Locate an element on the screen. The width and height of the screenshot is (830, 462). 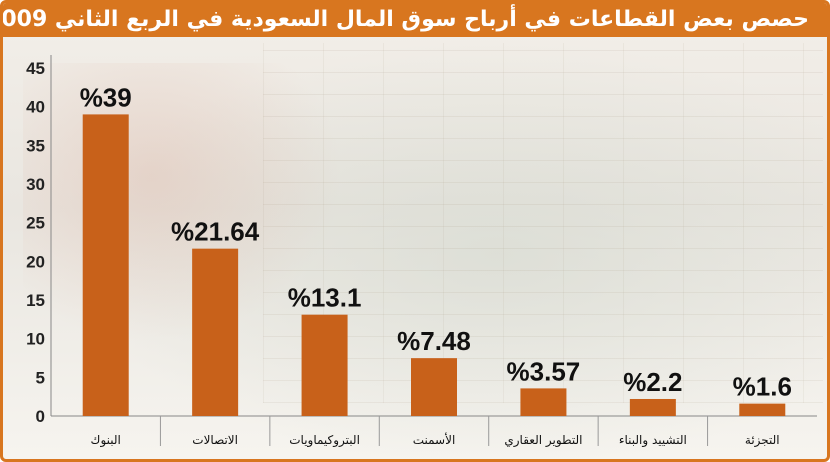
y-tick-label: 0 is located at coordinates (40, 416).